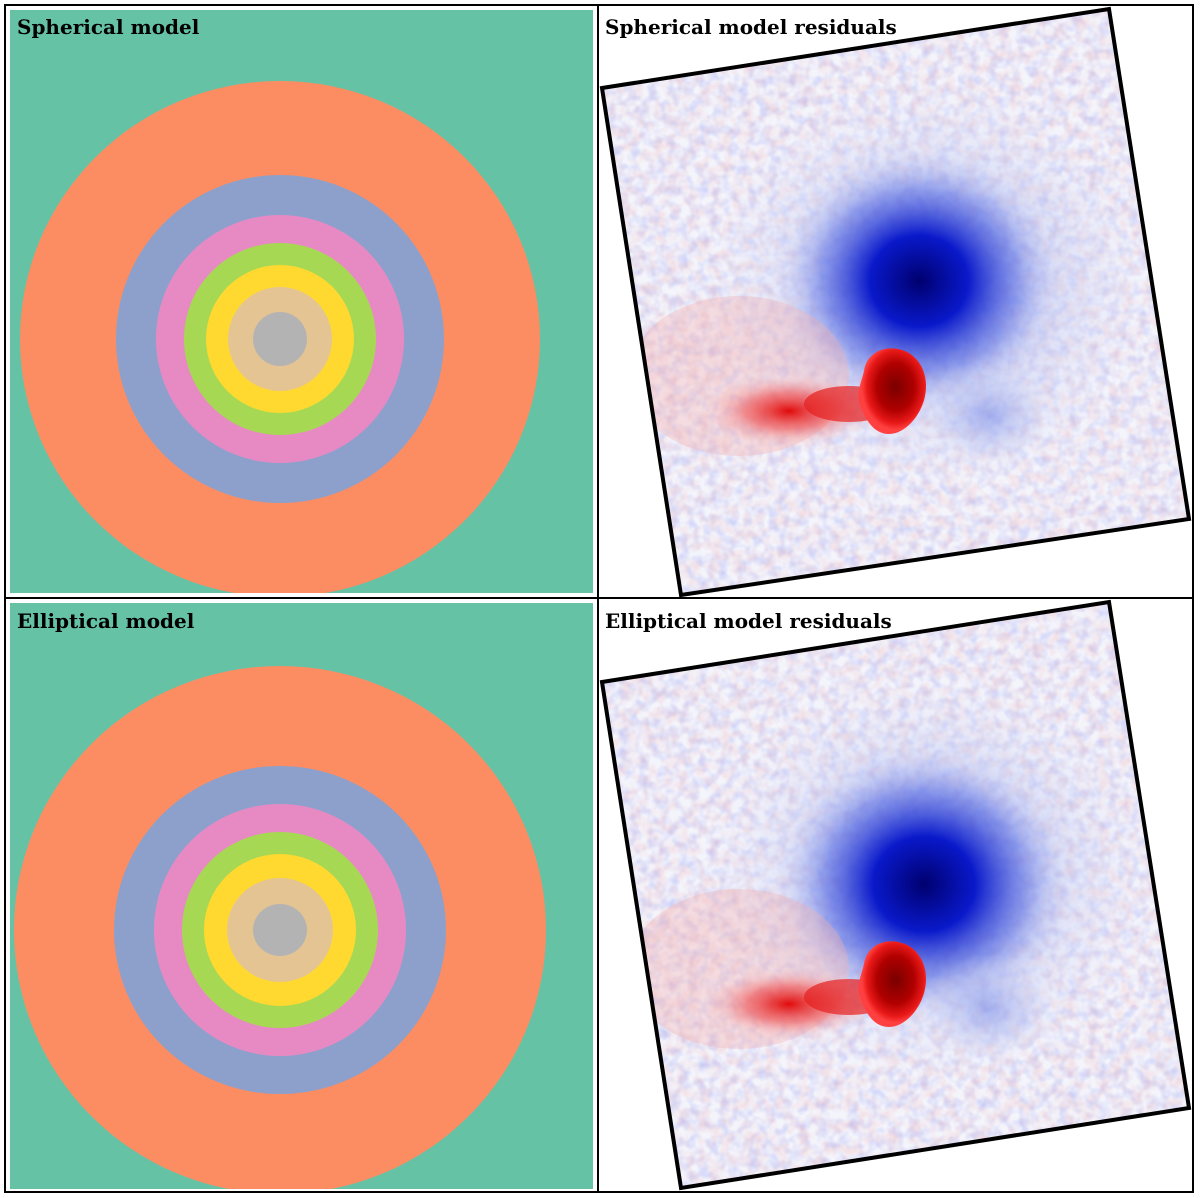 The height and width of the screenshot is (1198, 1200). I want to click on panel-title-spherical-model: Spherical model, so click(108, 27).